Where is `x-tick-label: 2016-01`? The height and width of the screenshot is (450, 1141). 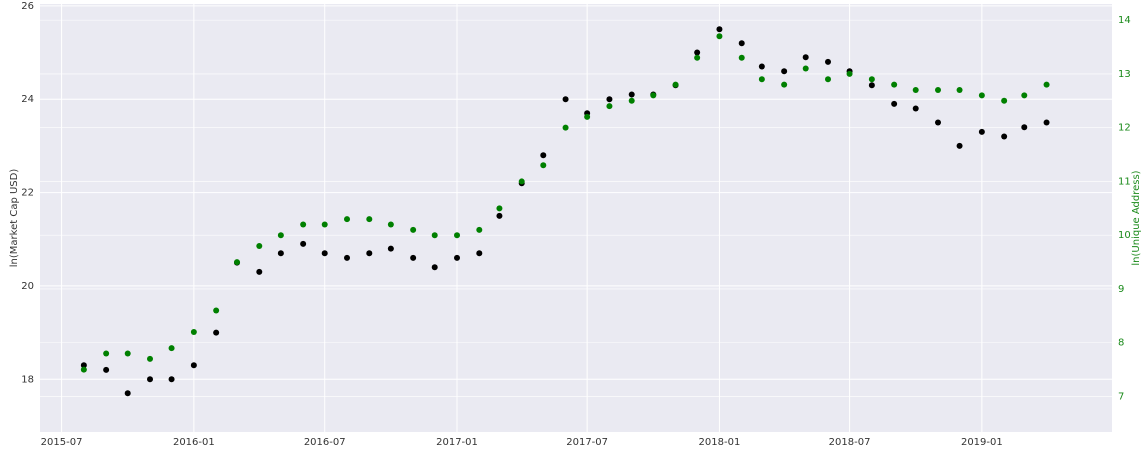 x-tick-label: 2016-01 is located at coordinates (194, 442).